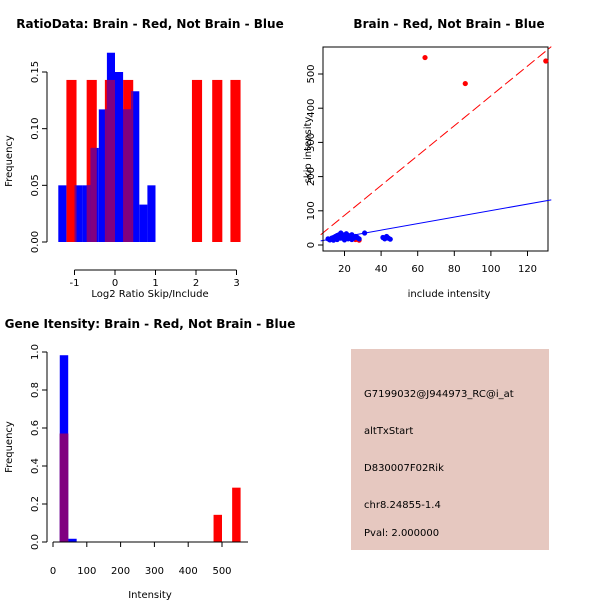 The image size is (600, 600). I want to click on intensity-histogram-xlabel: Intensity, so click(150, 595).